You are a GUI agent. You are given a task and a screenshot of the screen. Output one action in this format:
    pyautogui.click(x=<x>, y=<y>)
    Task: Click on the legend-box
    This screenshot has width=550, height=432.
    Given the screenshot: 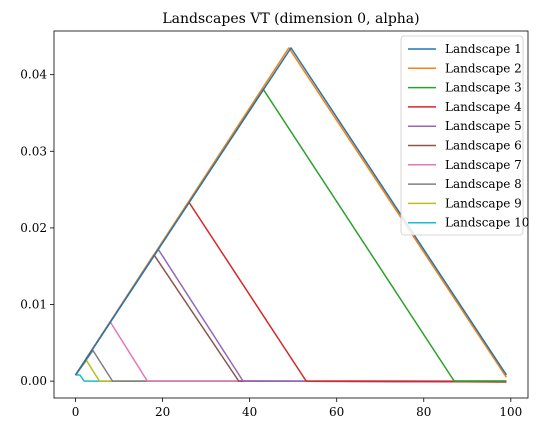 What is the action you would take?
    pyautogui.click(x=462, y=135)
    